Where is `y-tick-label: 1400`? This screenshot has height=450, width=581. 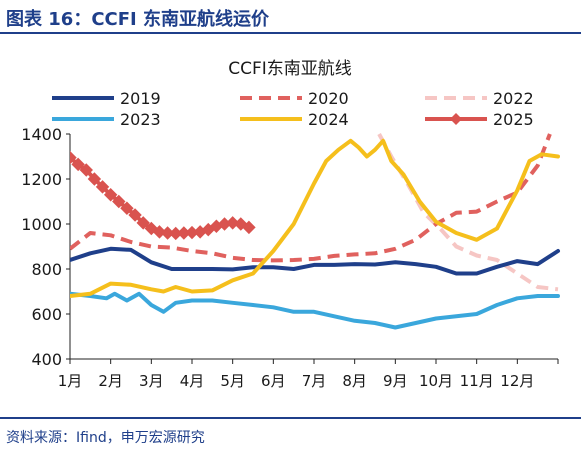
y-tick-label: 1400 is located at coordinates (41, 134).